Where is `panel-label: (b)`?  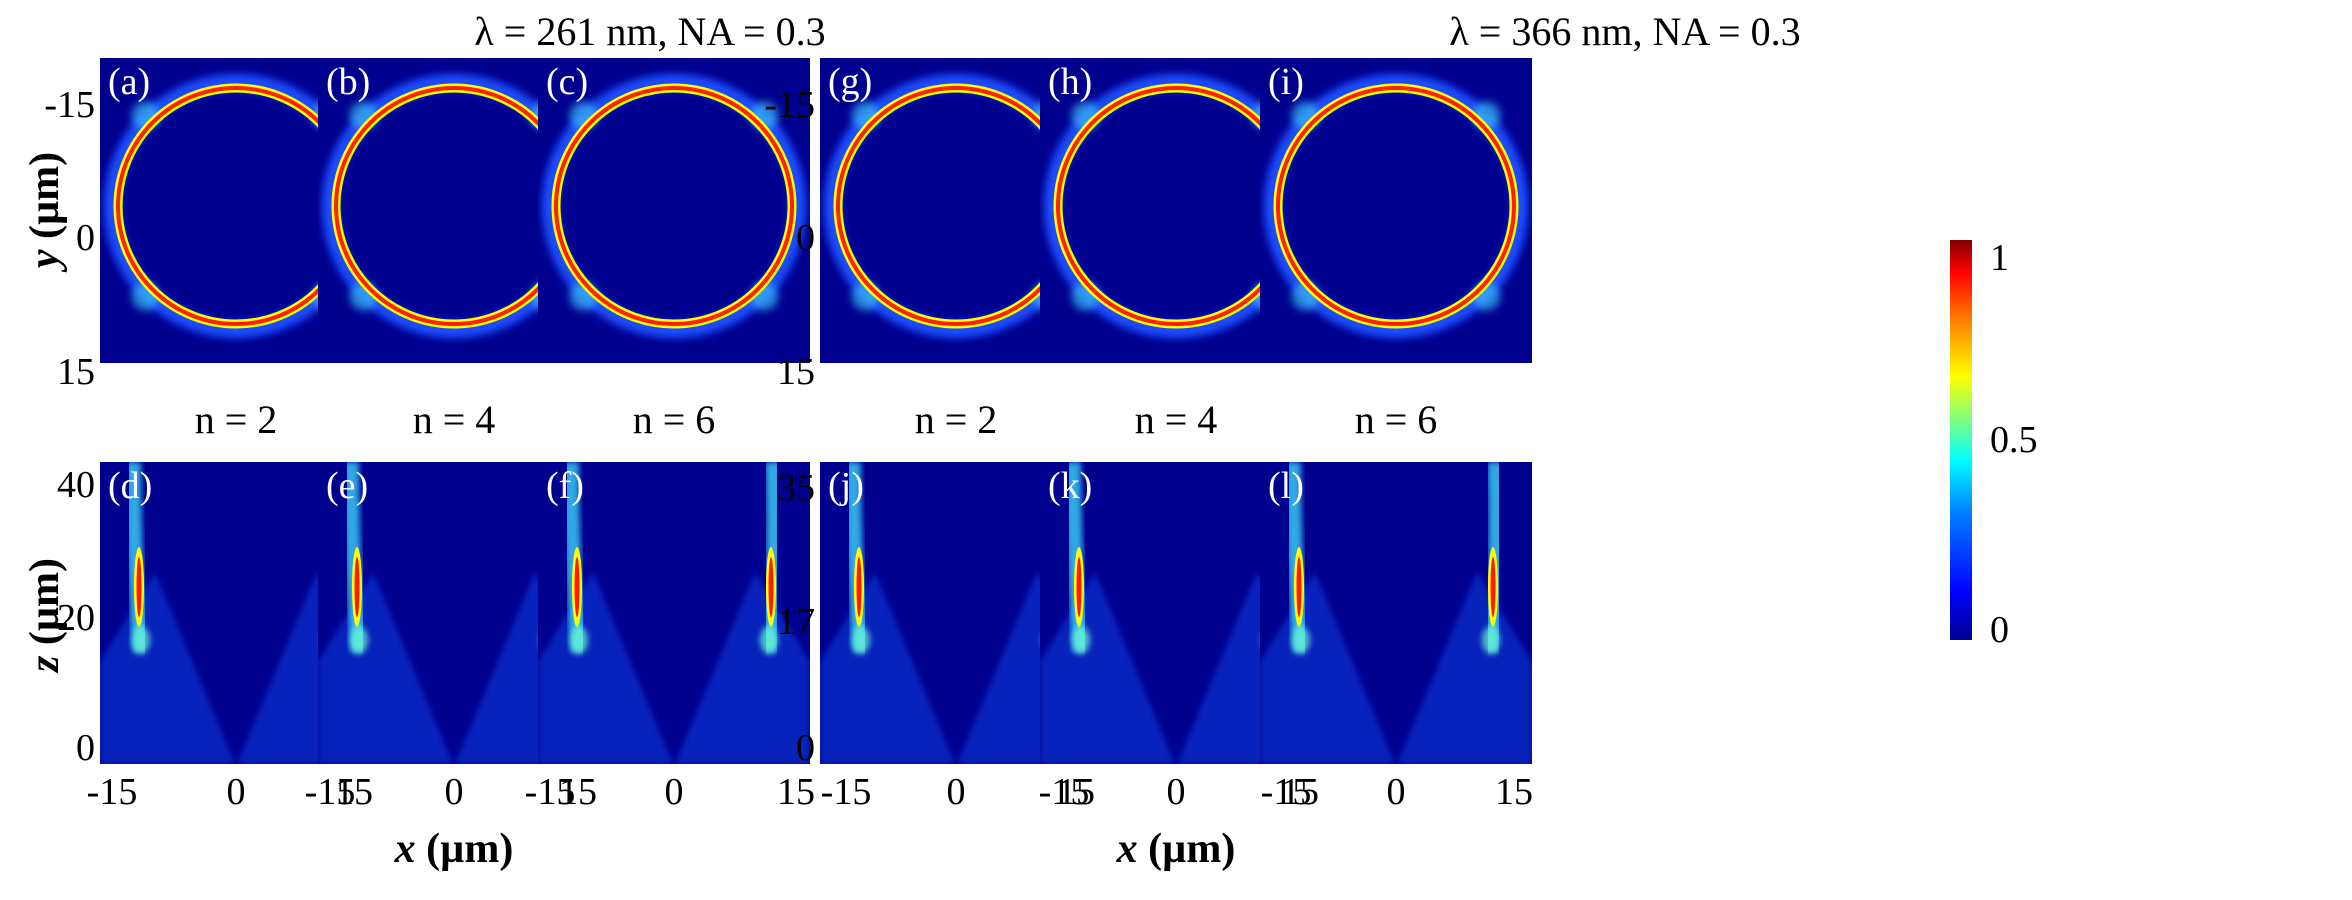 panel-label: (b) is located at coordinates (348, 82).